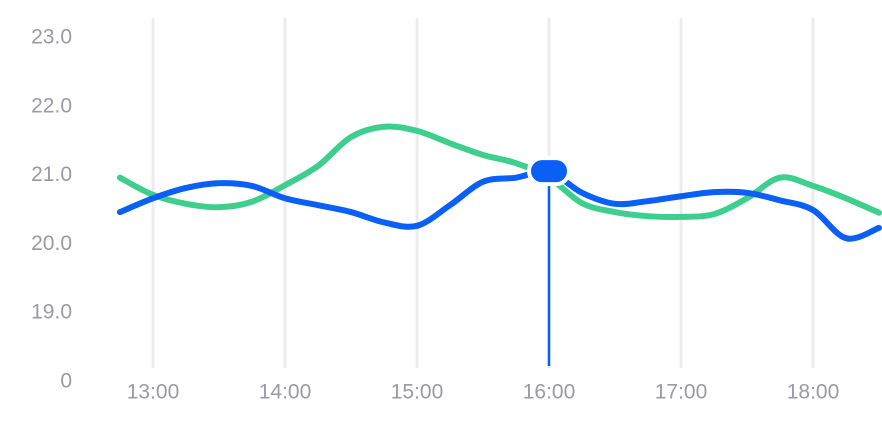 The height and width of the screenshot is (425, 882). Describe the element at coordinates (549, 392) in the screenshot. I see `x-tick-label: 16:00` at that location.